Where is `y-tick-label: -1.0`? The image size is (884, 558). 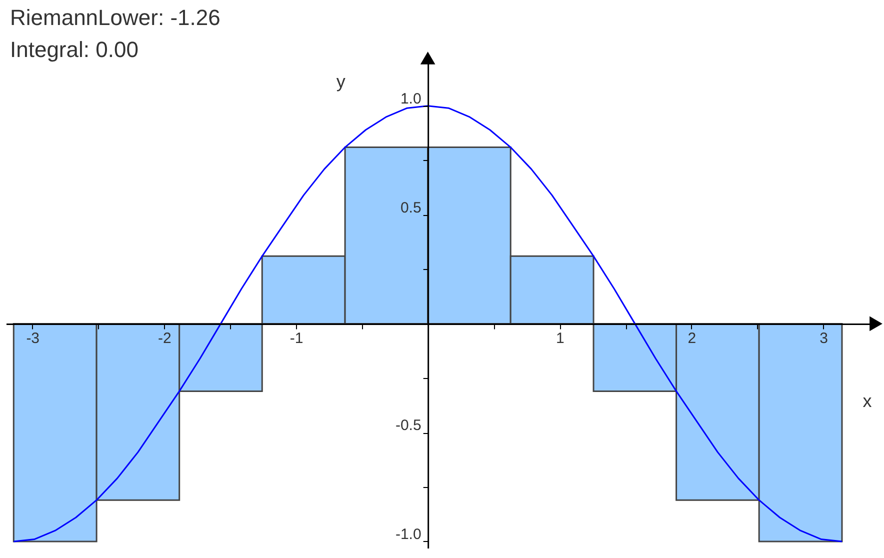 y-tick-label: -1.0 is located at coordinates (408, 534).